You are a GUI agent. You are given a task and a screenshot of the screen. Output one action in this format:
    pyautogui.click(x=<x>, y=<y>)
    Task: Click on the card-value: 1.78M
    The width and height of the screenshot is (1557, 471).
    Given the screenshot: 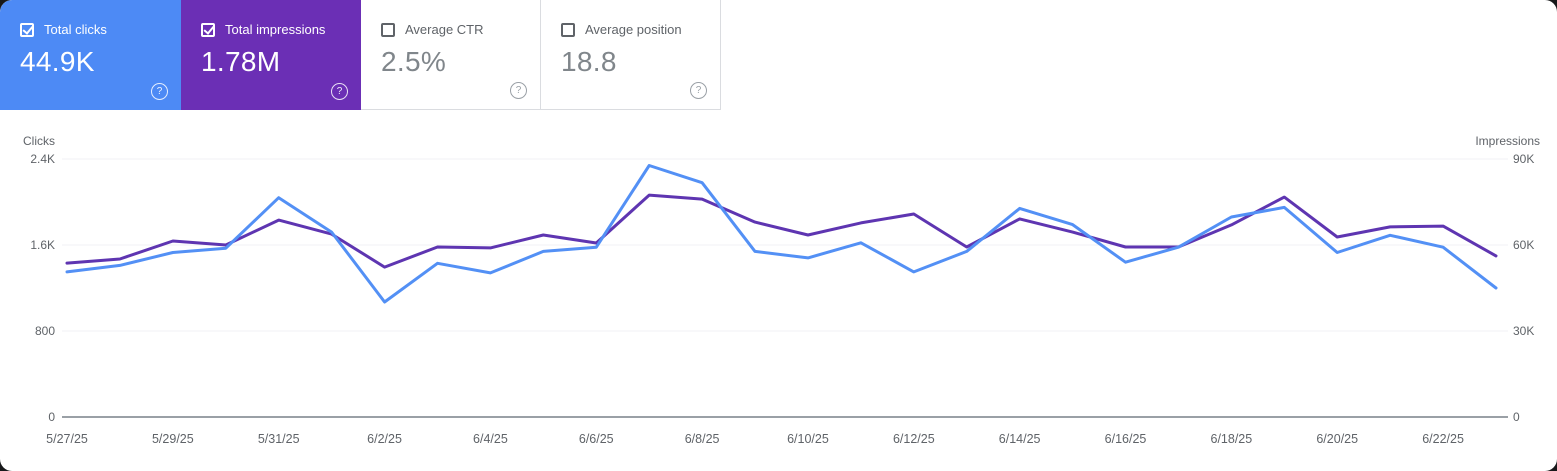 What is the action you would take?
    pyautogui.click(x=241, y=61)
    